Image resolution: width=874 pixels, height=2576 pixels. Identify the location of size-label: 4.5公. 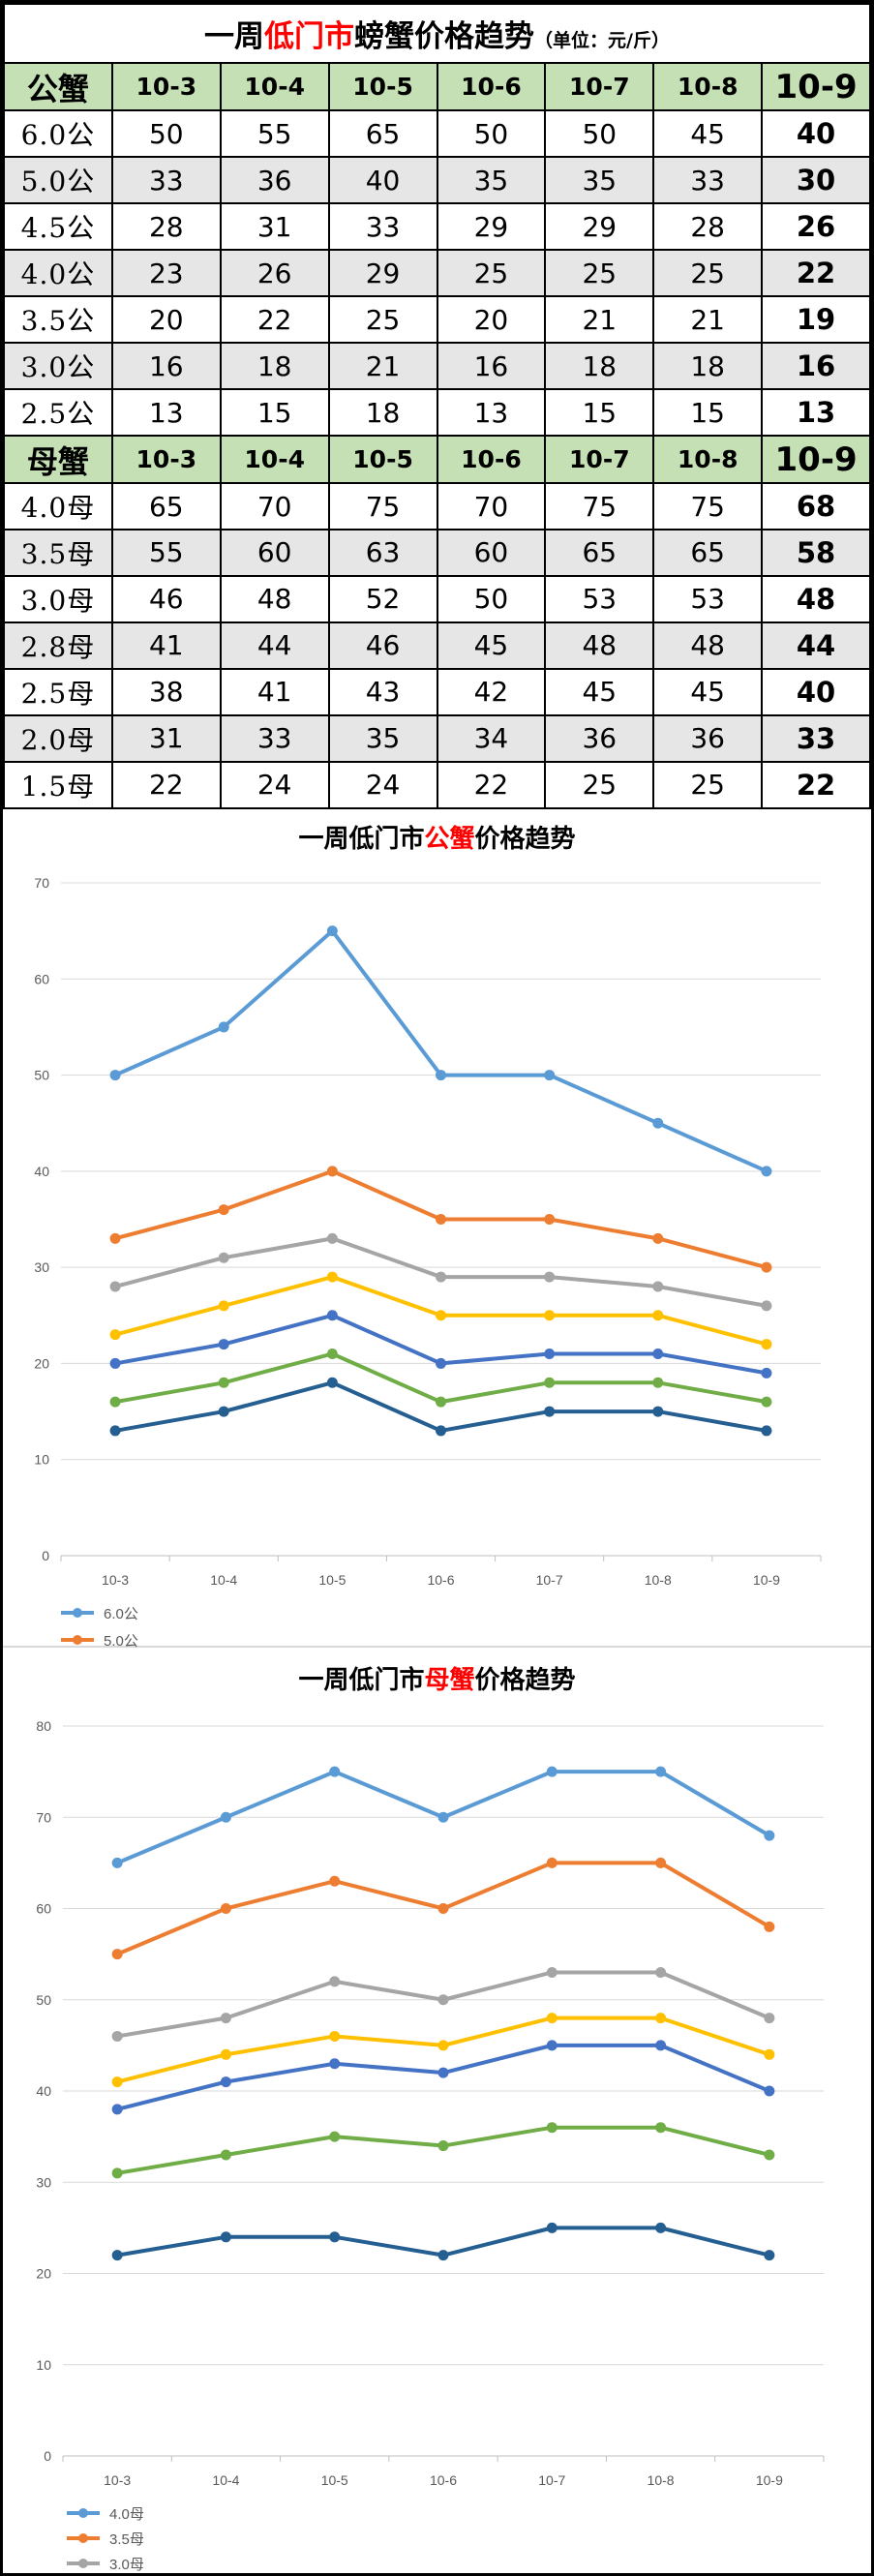
(58, 227).